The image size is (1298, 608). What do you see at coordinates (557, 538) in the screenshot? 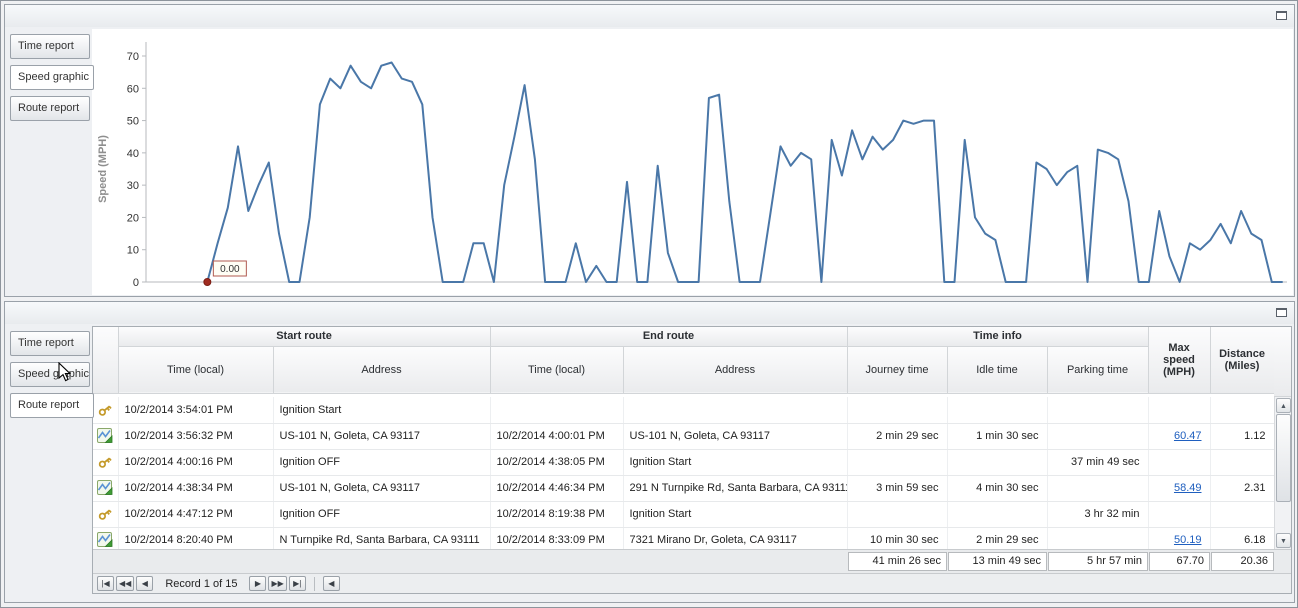
I see `end-time-cell: 10/2/2014 8:33:09 PM` at bounding box center [557, 538].